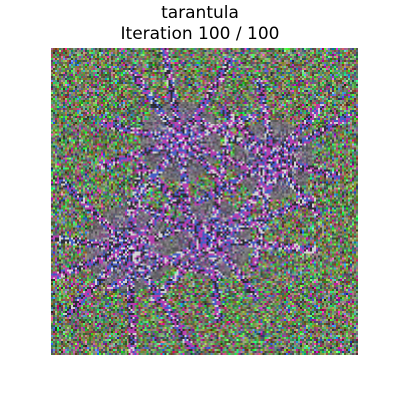 This screenshot has height=400, width=400. What do you see at coordinates (200, 13) in the screenshot?
I see `class-label-title: tarantula` at bounding box center [200, 13].